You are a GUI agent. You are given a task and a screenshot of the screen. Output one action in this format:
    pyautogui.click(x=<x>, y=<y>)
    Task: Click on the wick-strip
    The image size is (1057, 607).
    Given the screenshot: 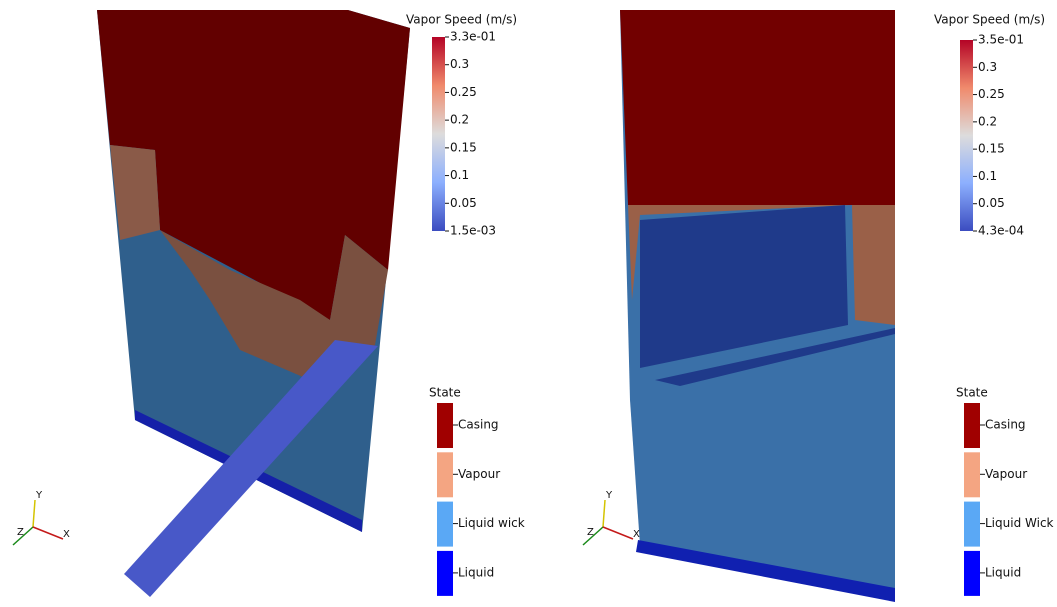 What is the action you would take?
    pyautogui.click(x=251, y=468)
    